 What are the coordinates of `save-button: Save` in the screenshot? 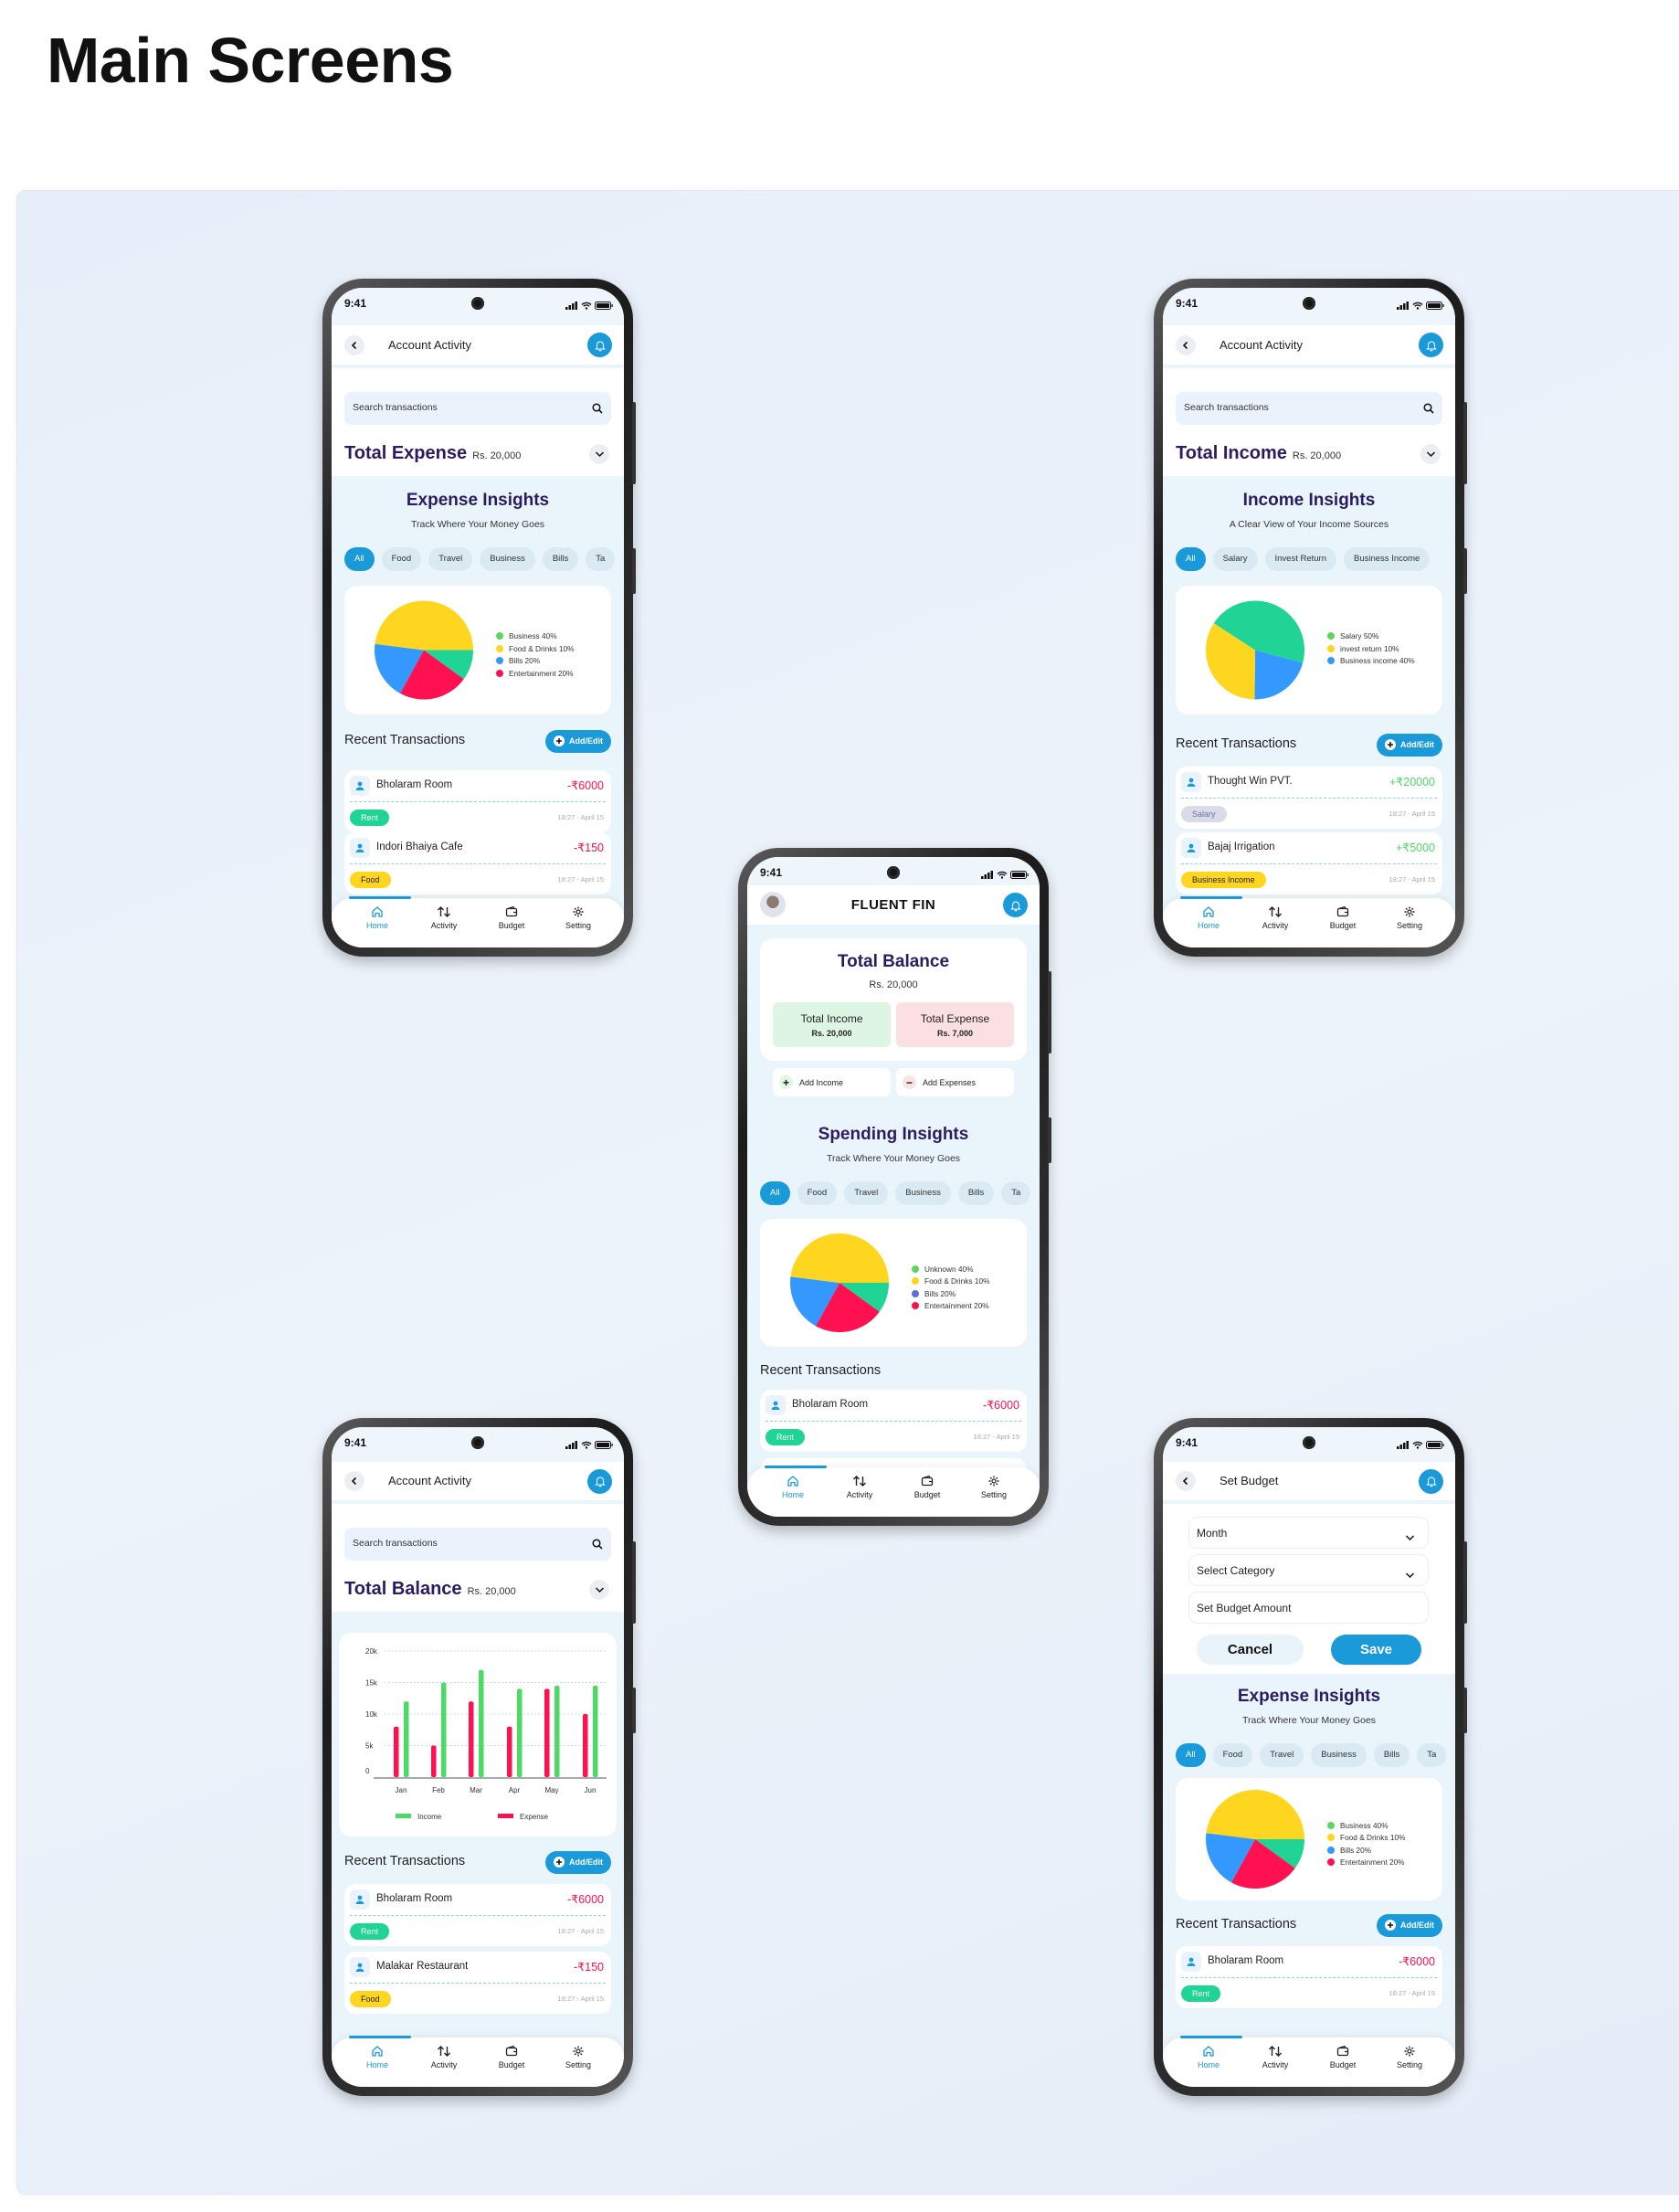 It's located at (1376, 1650).